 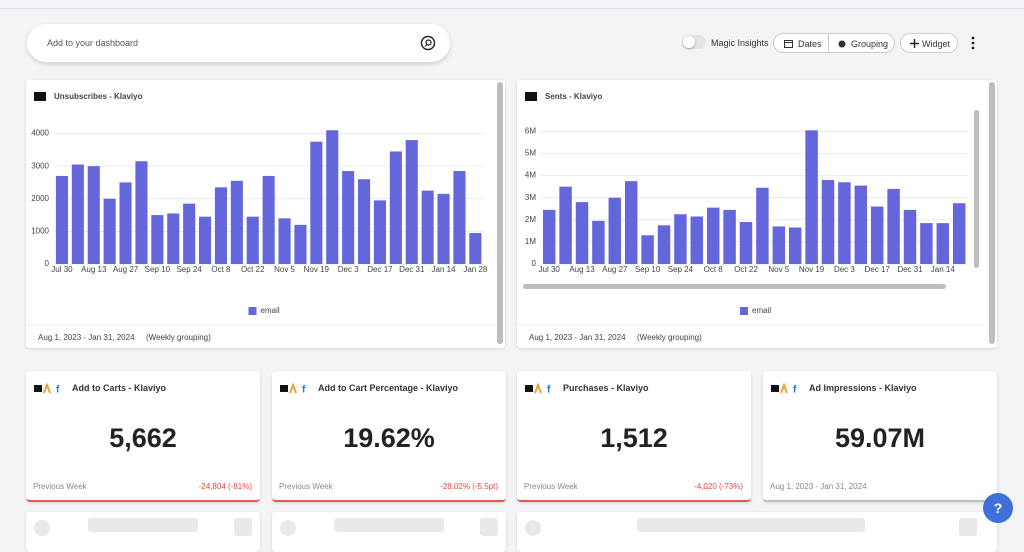 I want to click on x-tick-label: Nov 5, so click(x=284, y=269).